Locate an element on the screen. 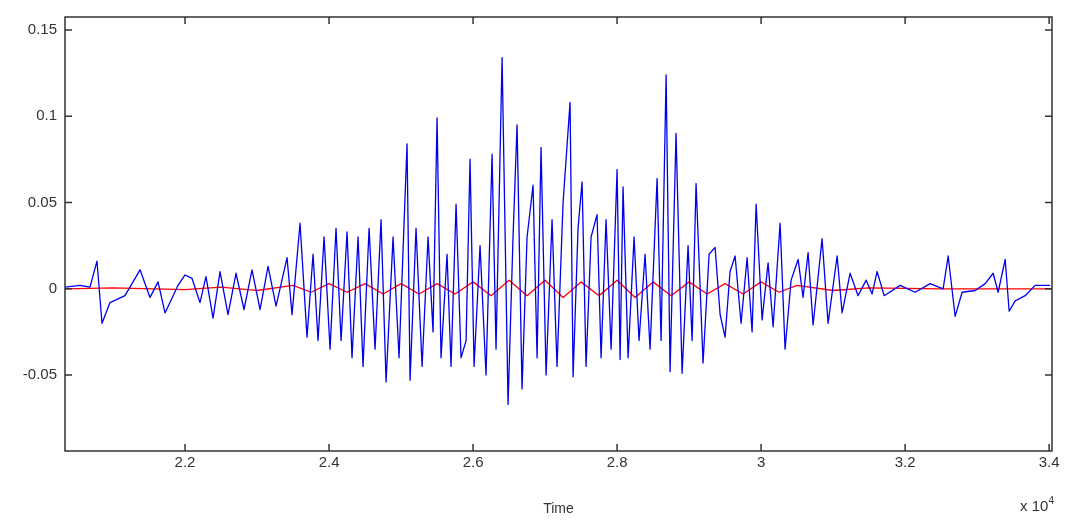 The image size is (1068, 520). x-tick-label: 3 is located at coordinates (761, 462).